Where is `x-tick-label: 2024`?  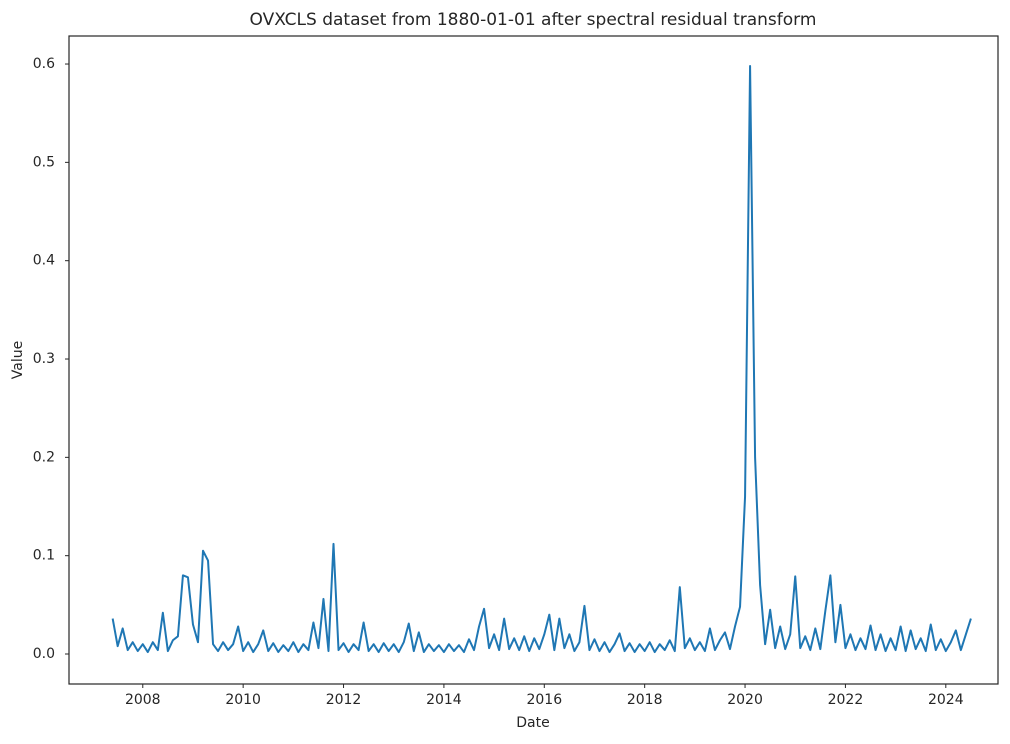
x-tick-label: 2024 is located at coordinates (946, 700).